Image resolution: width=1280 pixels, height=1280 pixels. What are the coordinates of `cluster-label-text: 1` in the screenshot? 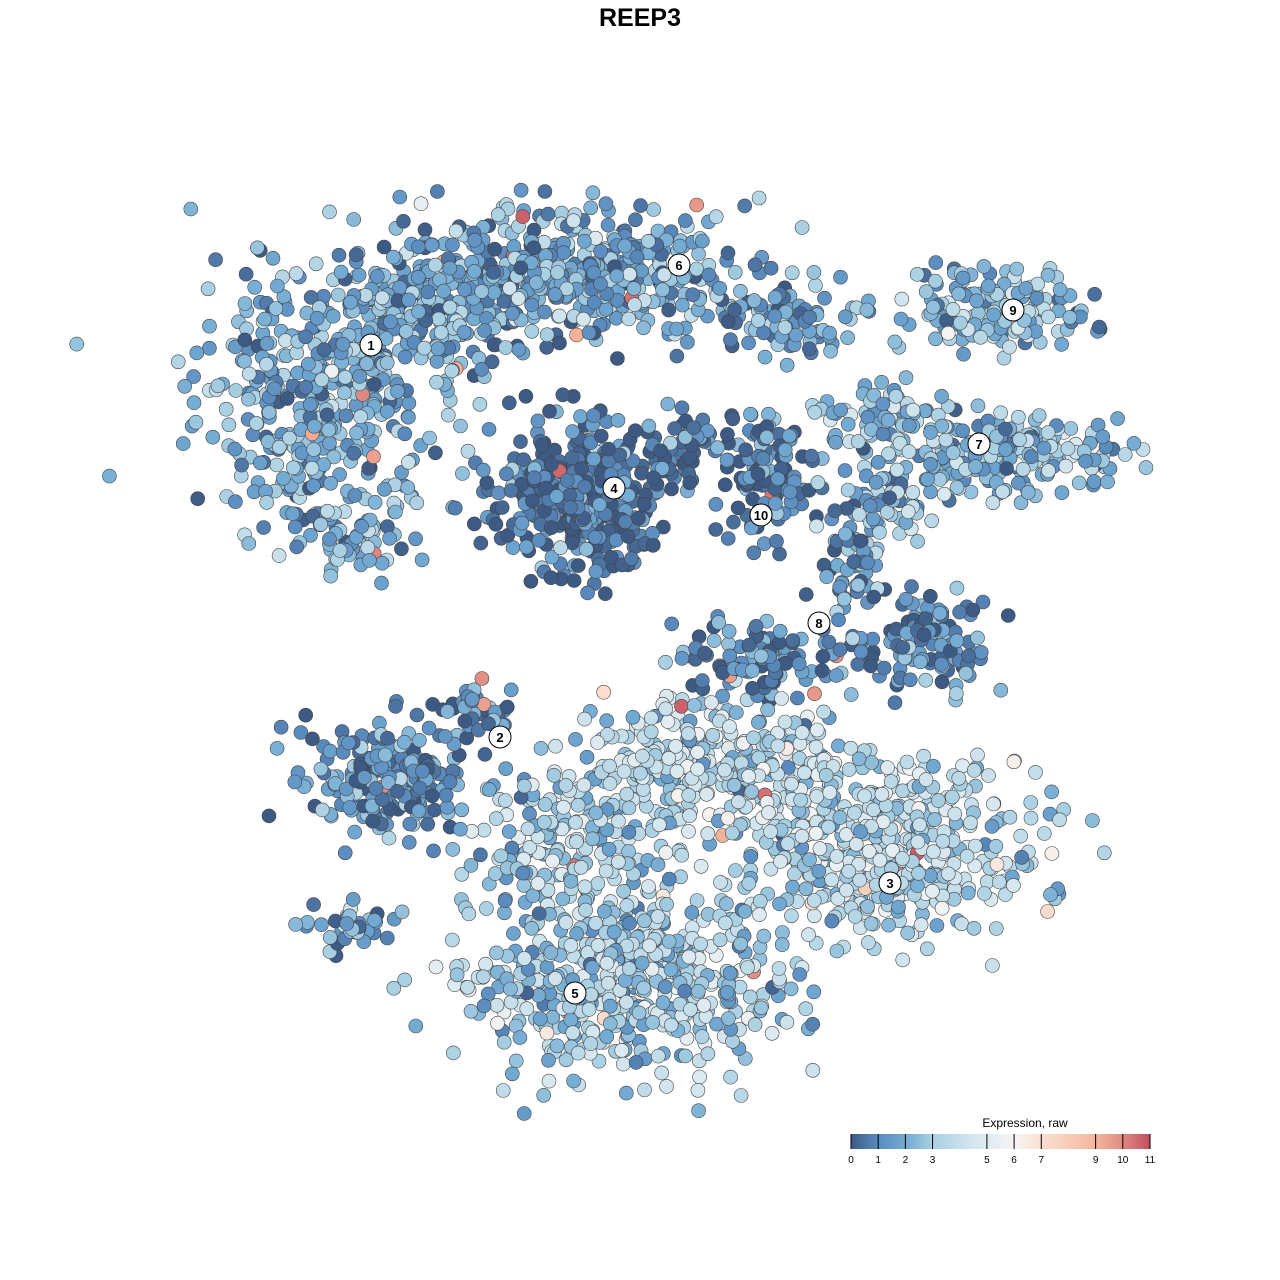 It's located at (370, 345).